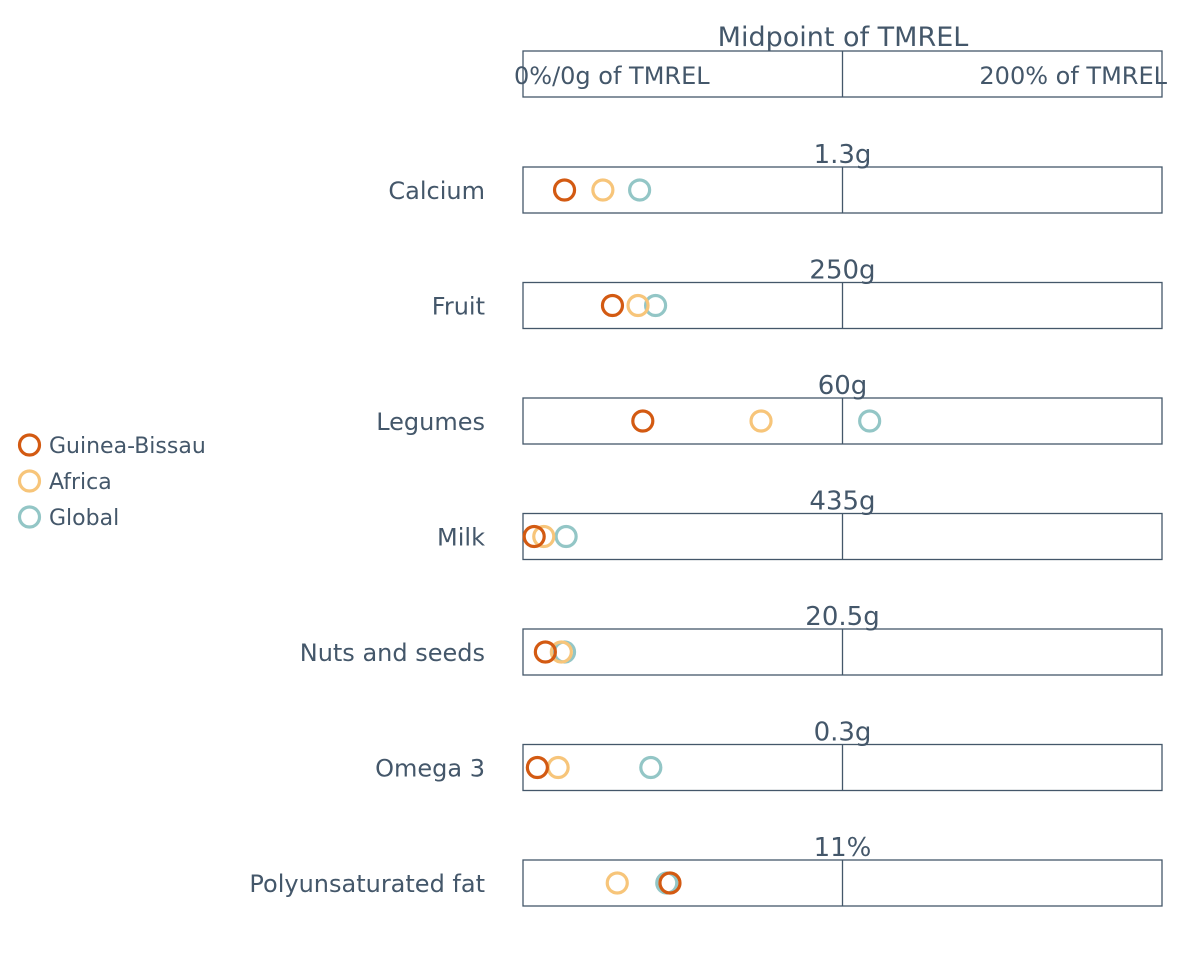 The image size is (1200, 960). I want to click on legend-marker-africa, so click(29, 481).